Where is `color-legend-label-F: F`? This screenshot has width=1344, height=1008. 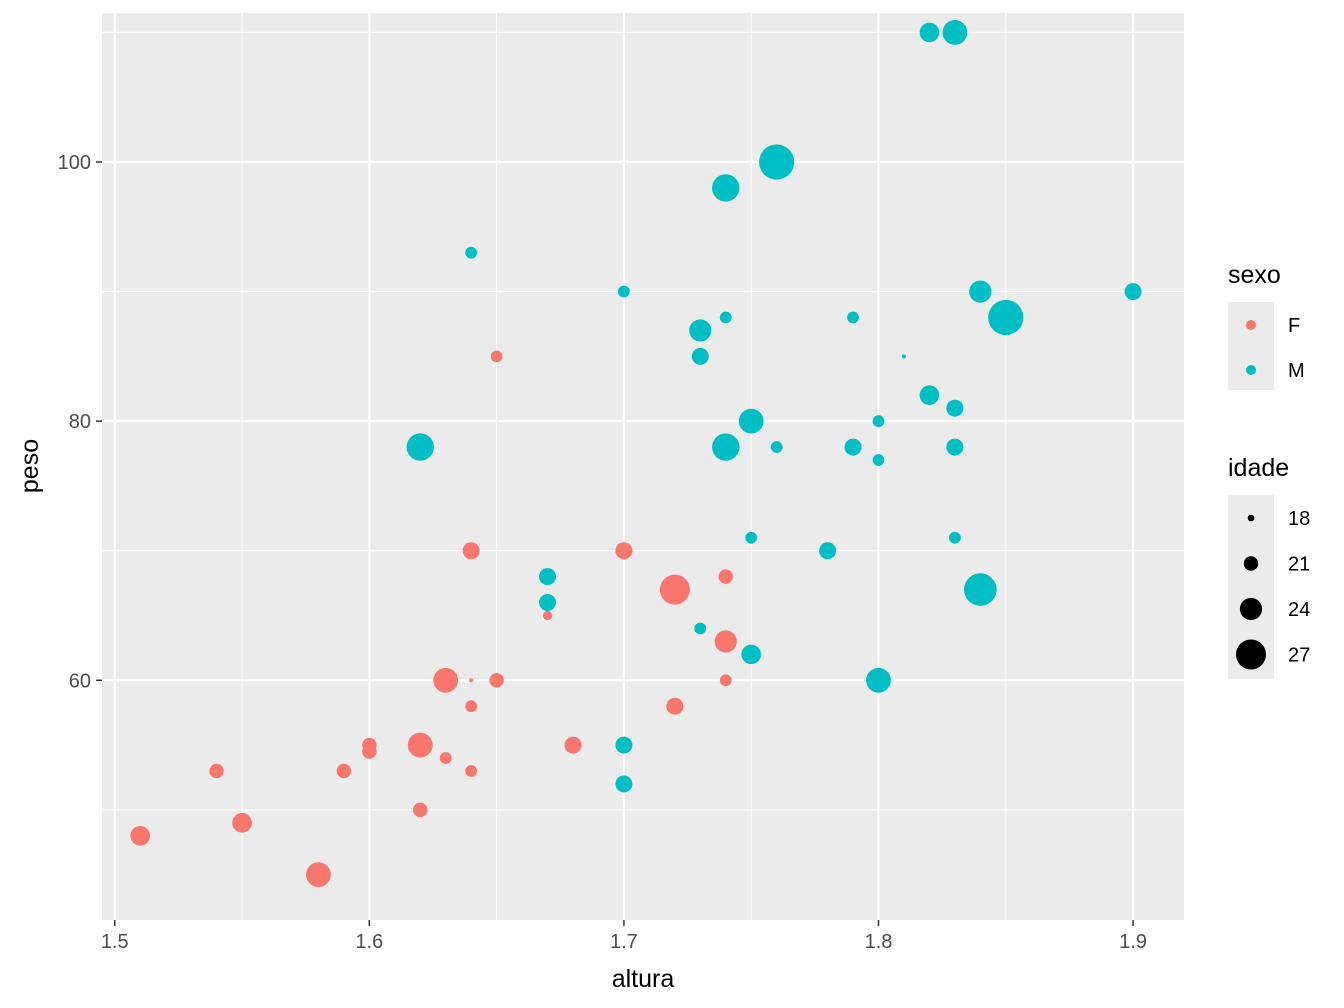 color-legend-label-F: F is located at coordinates (1294, 326).